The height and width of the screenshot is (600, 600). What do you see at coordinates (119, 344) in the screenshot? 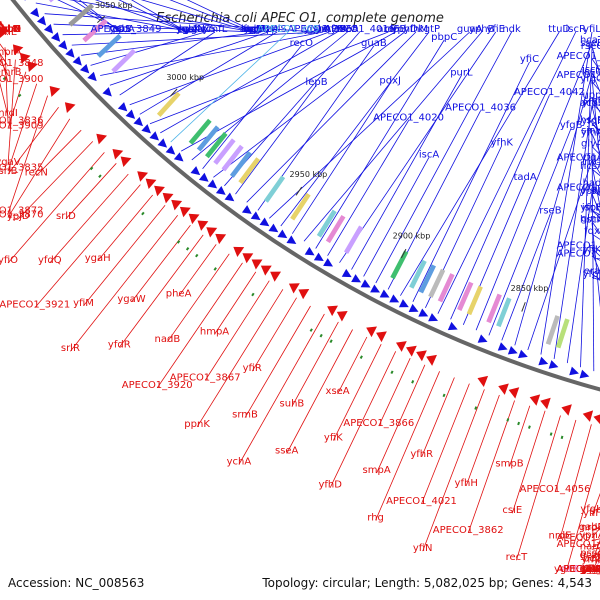
I see `gene-label-yfdr: yfdR` at bounding box center [119, 344].